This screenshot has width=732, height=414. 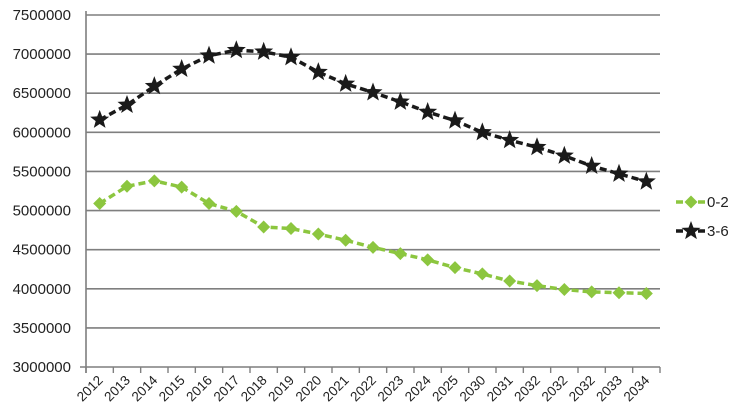 I want to click on x-tick-label: 2025, so click(x=445, y=389).